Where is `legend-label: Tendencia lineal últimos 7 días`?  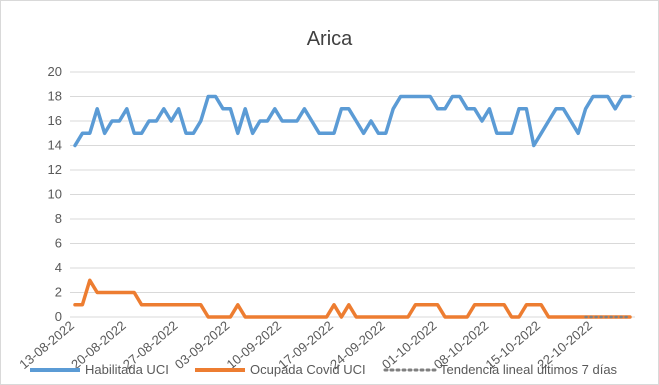 legend-label: Tendencia lineal últimos 7 días is located at coordinates (529, 369).